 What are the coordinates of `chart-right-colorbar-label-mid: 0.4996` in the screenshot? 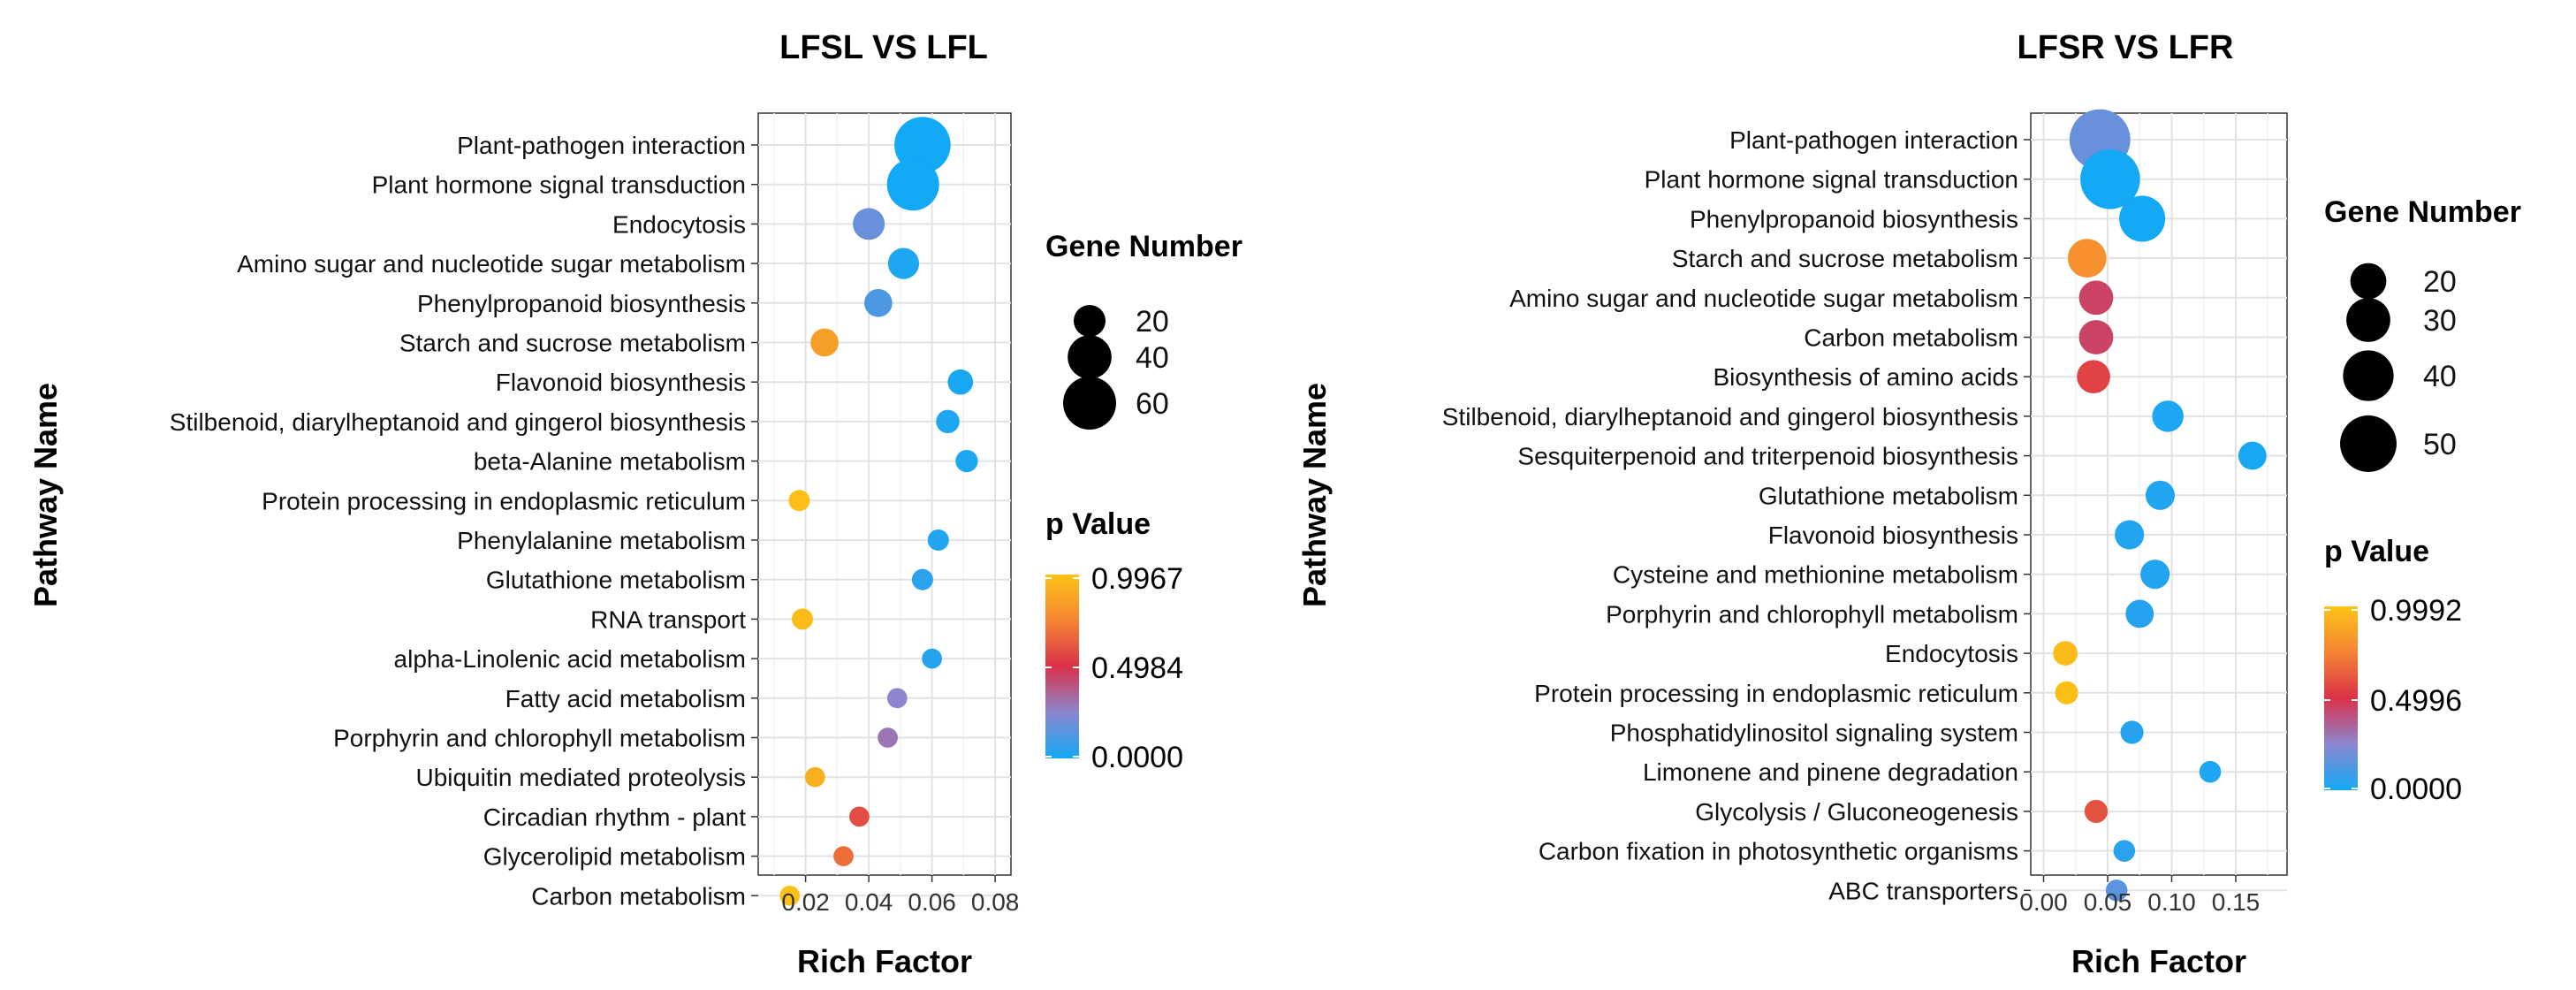 It's located at (2416, 701).